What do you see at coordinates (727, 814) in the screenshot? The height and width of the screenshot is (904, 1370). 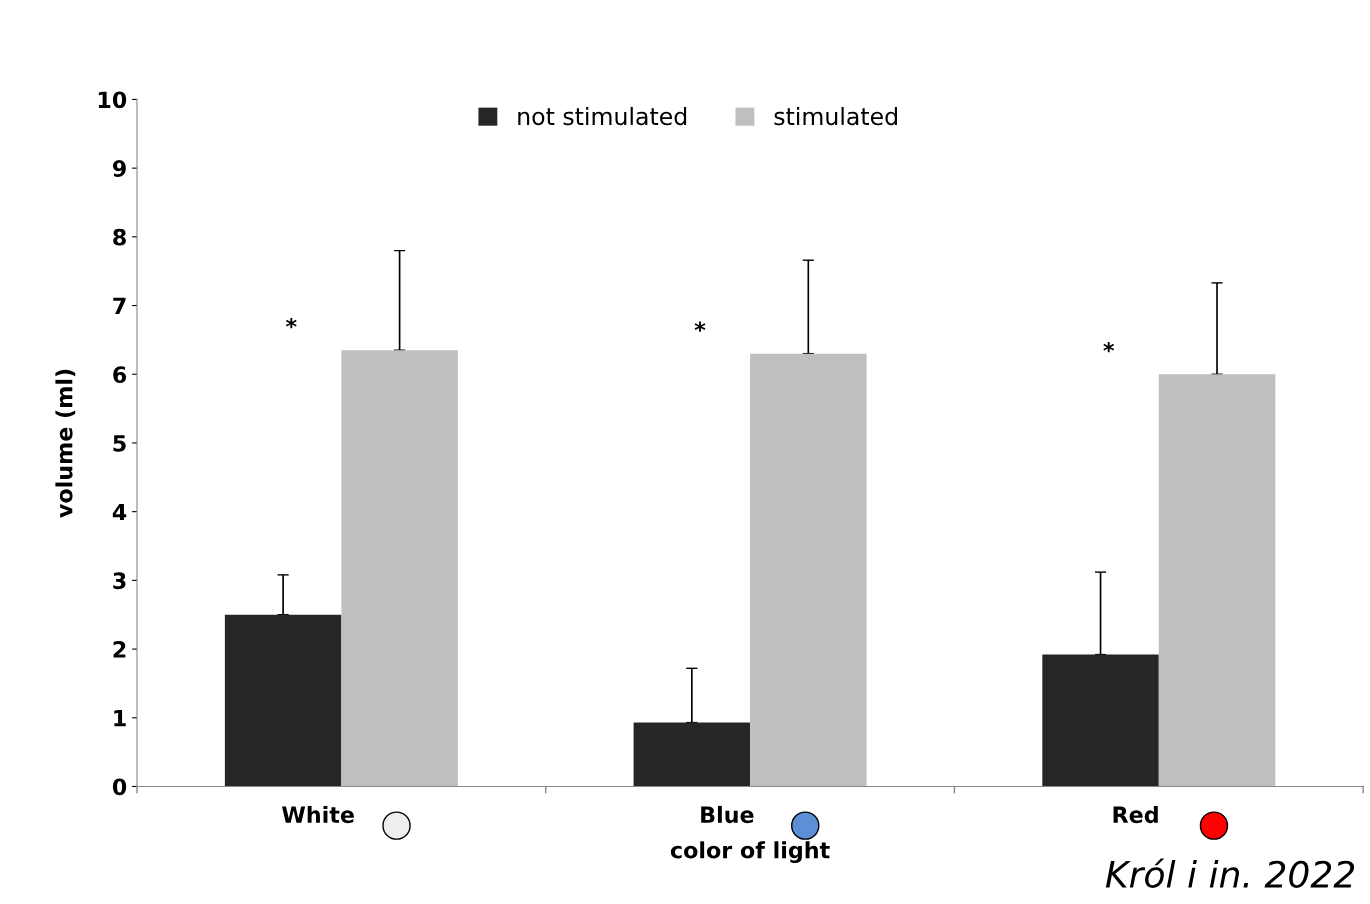 I see `x-tick-label: Blue` at bounding box center [727, 814].